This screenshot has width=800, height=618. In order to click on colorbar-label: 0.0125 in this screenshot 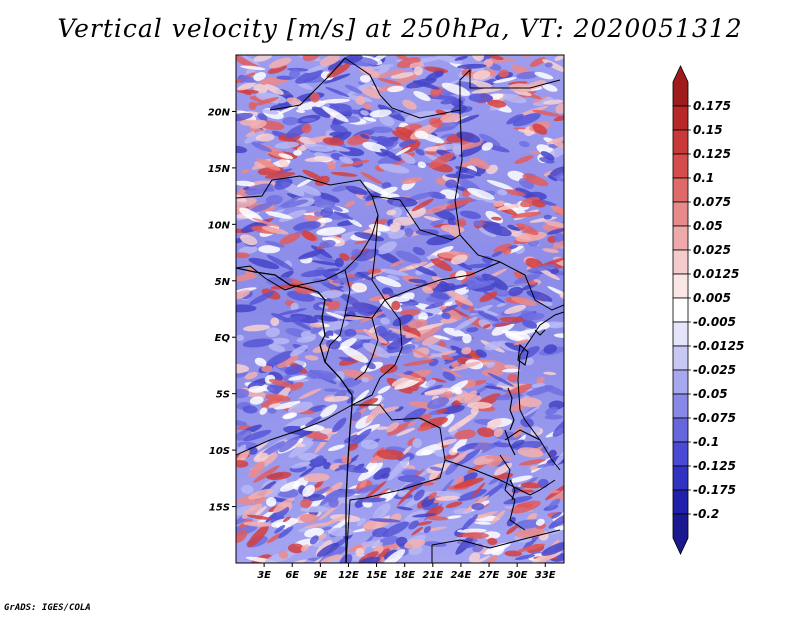, I will do `click(716, 274)`.